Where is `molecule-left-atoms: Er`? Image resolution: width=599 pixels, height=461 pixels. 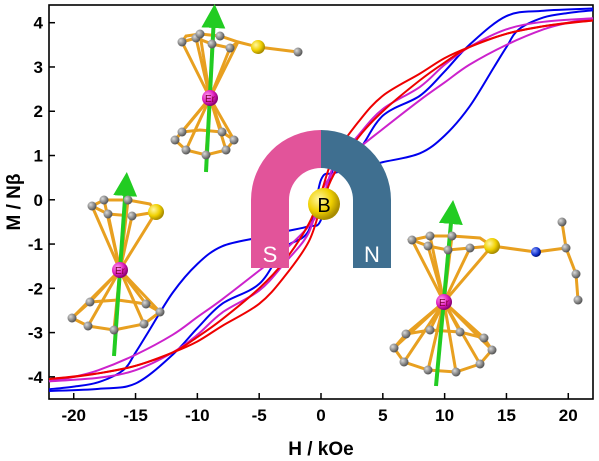
molecule-left-atoms: Er is located at coordinates (116, 265).